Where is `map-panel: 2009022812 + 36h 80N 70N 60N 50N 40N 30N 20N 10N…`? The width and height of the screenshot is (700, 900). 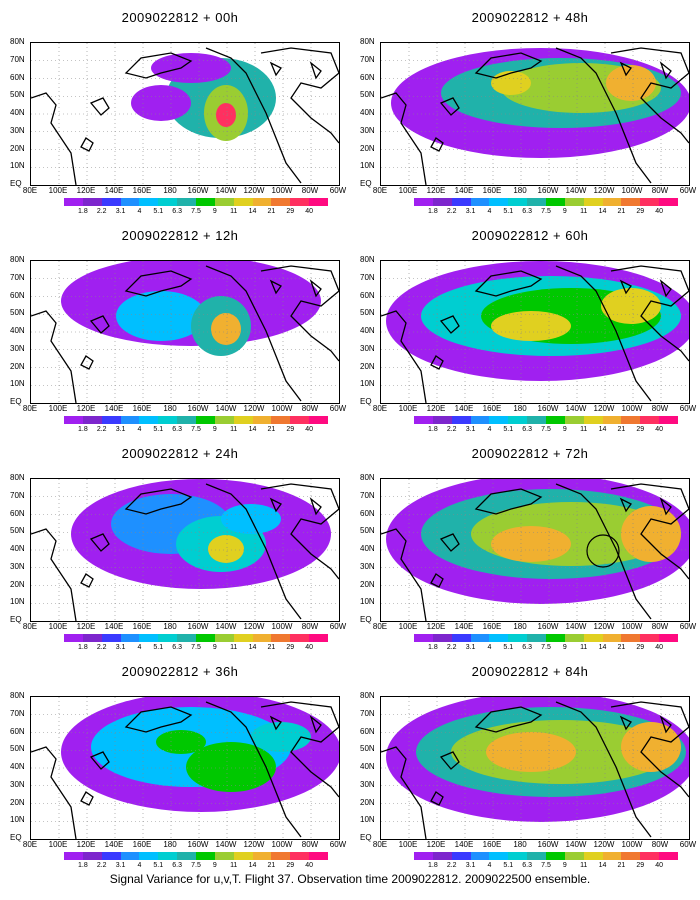
map-panel: 2009022812 + 36h 80N 70N 60N 50N 40N 30N 20N 10N… is located at coordinates (180, 761).